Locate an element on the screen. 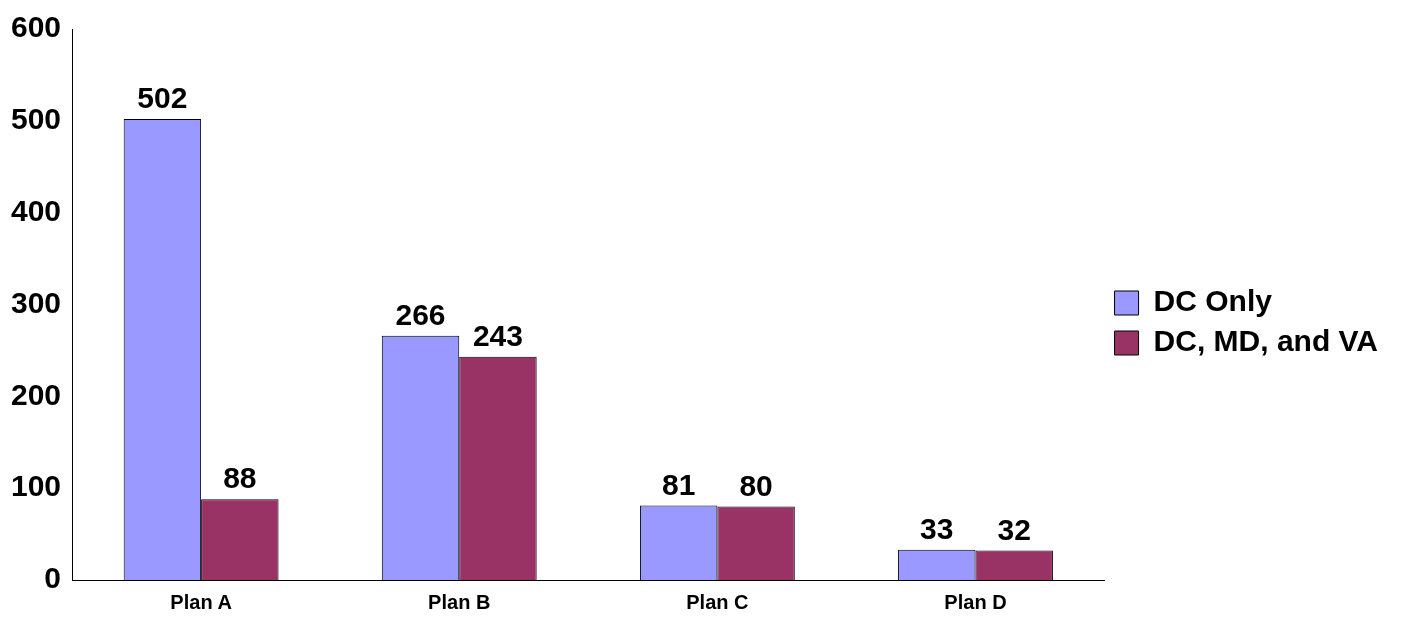  y-tick-label: 400 is located at coordinates (36, 210).